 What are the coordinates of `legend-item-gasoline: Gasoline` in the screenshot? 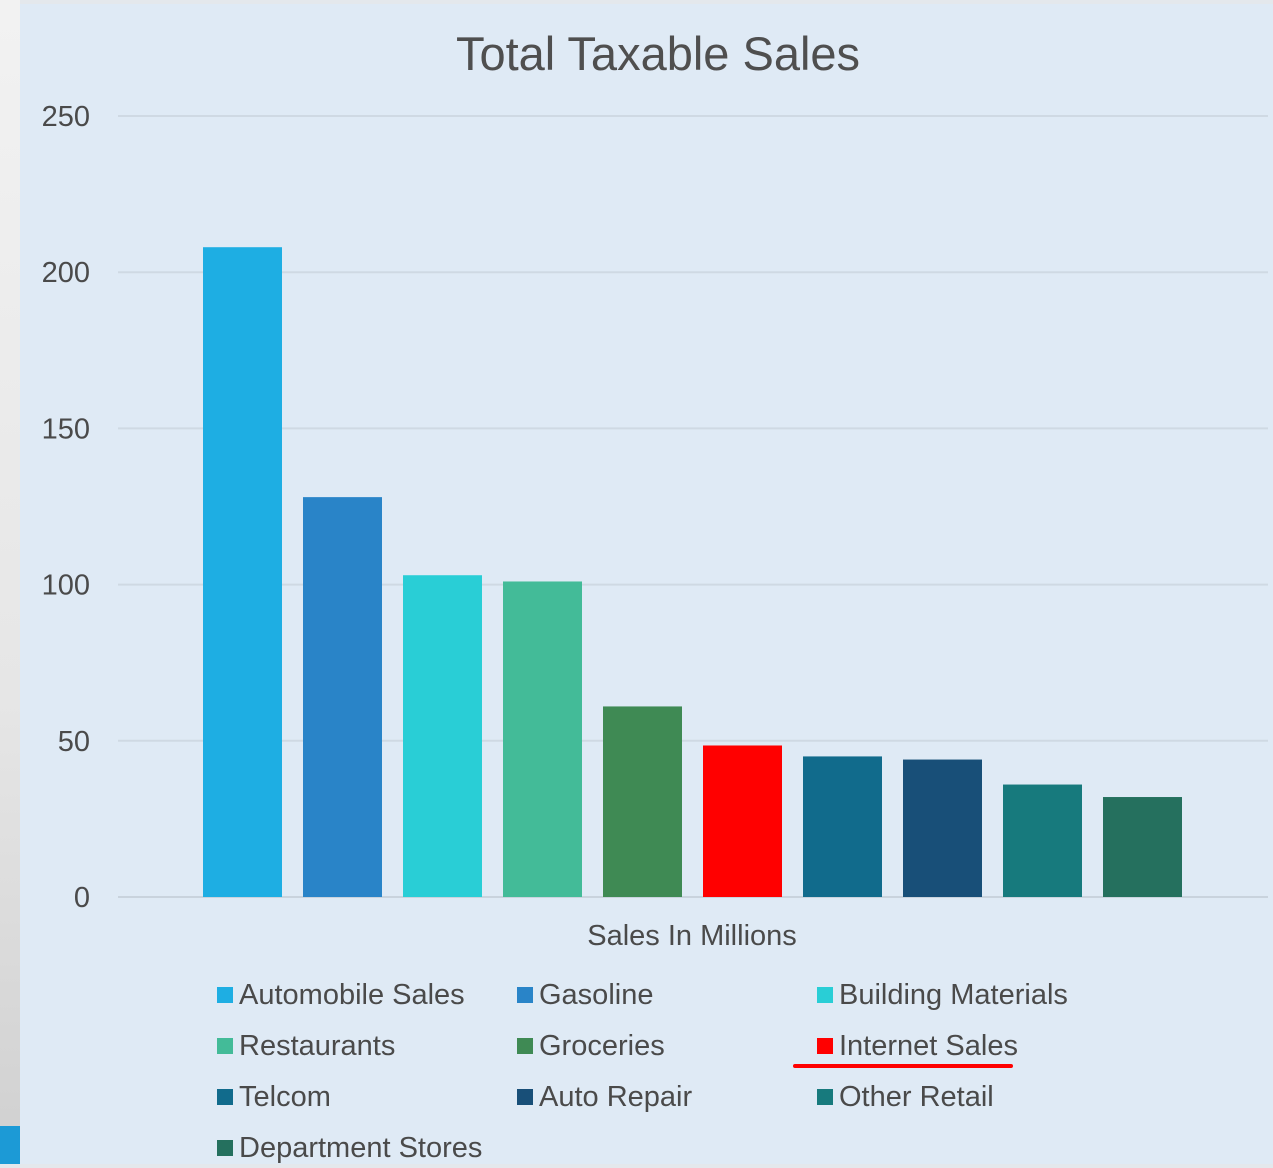 It's located at (585, 995).